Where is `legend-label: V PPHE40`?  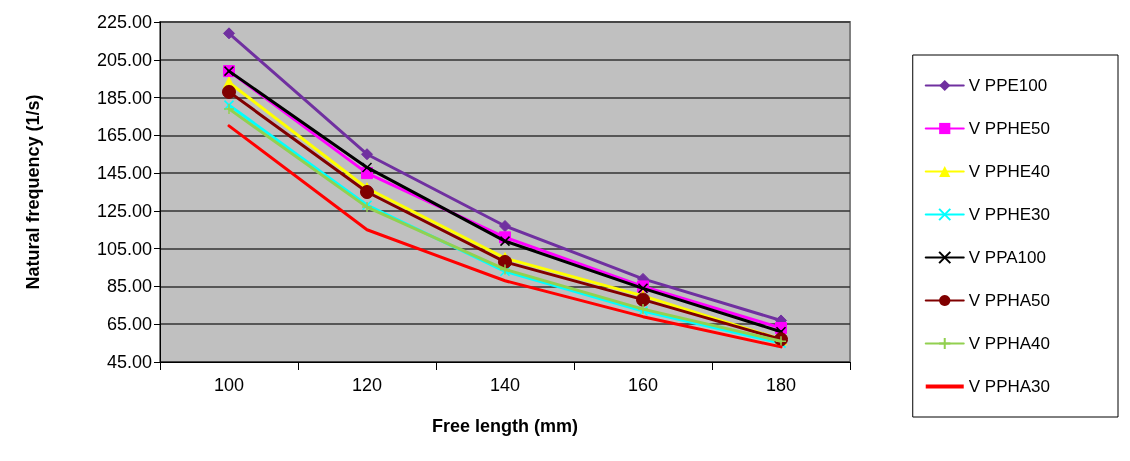 legend-label: V PPHE40 is located at coordinates (1009, 171).